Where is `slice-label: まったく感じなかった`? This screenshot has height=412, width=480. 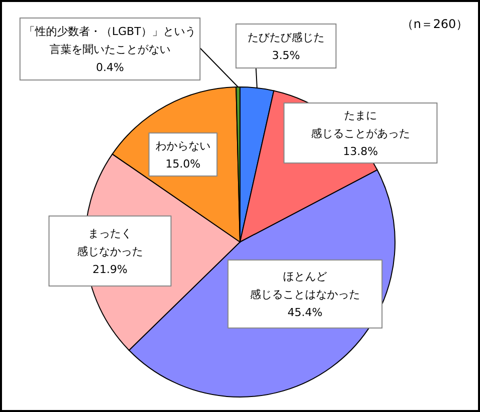
slice-label: まったく感じなかった is located at coordinates (110, 242).